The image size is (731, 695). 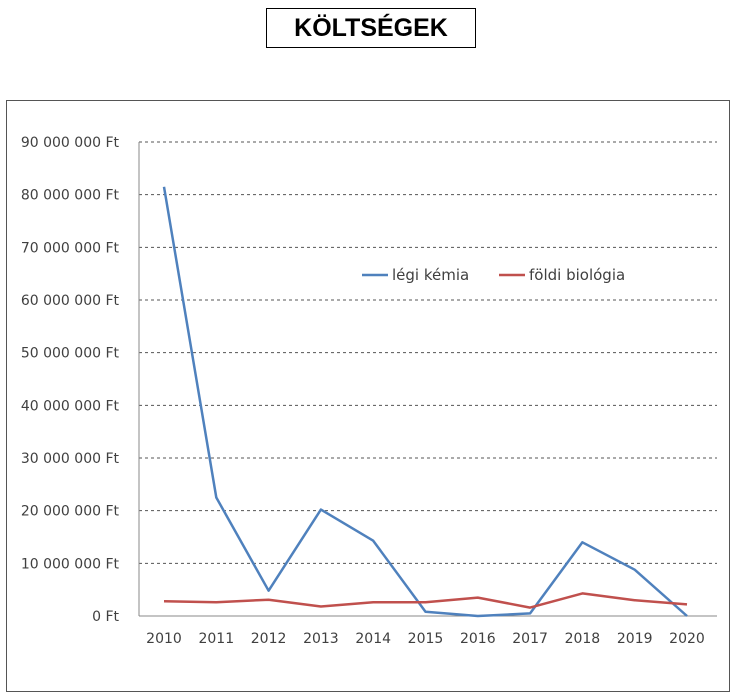 I want to click on y-tick-label: 0 Ft, so click(x=105, y=617).